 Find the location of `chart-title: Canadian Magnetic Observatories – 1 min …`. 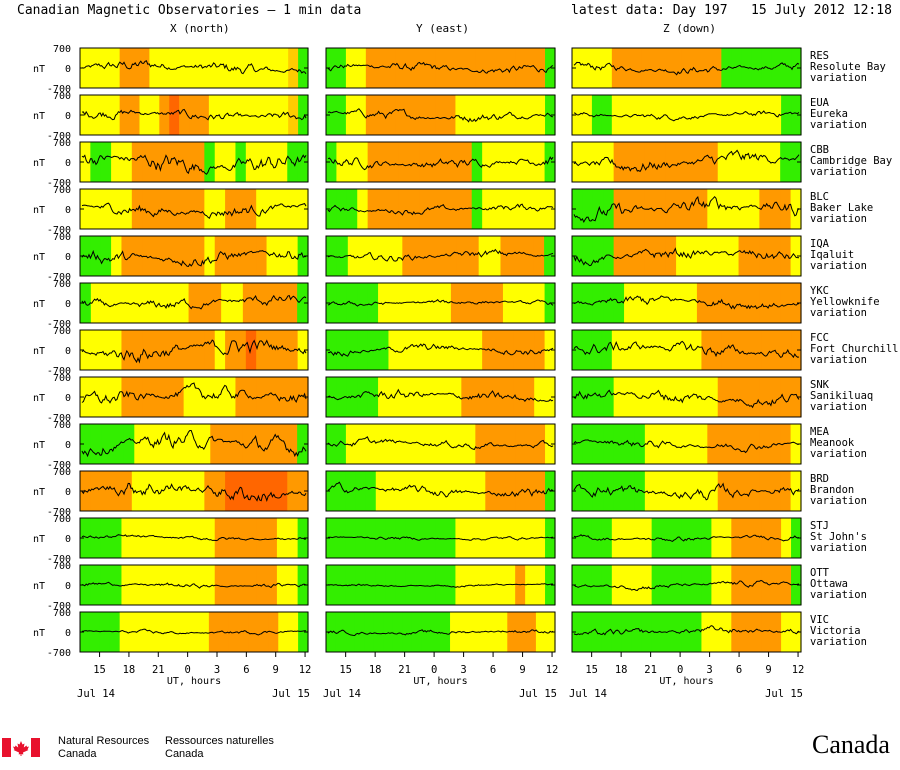

chart-title: Canadian Magnetic Observatories – 1 min … is located at coordinates (189, 10).